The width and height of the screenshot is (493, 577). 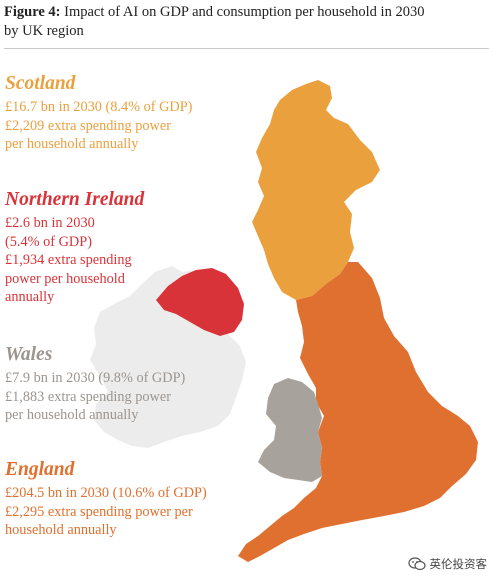 What do you see at coordinates (29, 354) in the screenshot?
I see `region-name-wales: Wales` at bounding box center [29, 354].